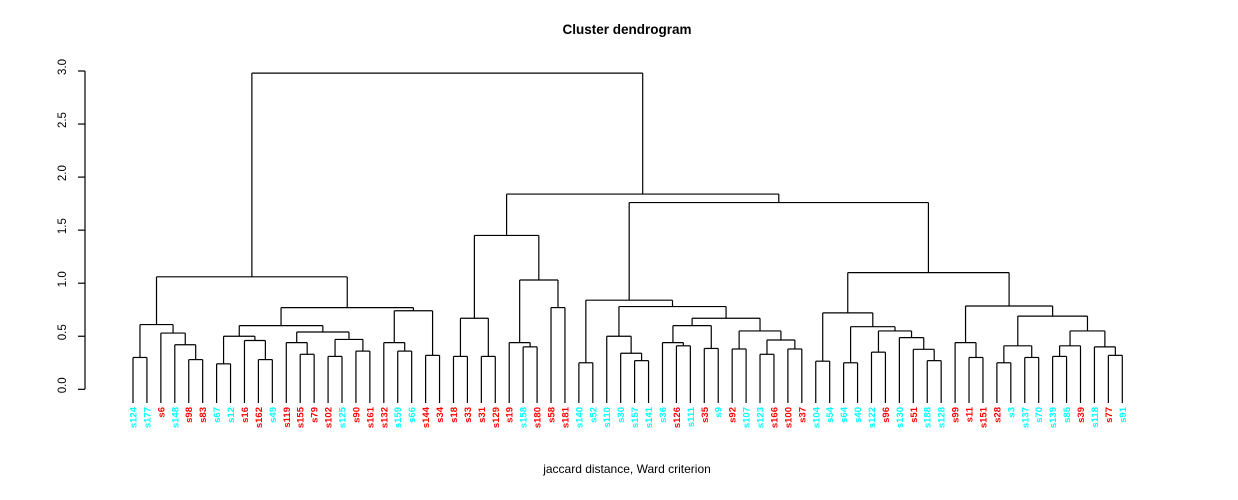 The width and height of the screenshot is (1238, 500). I want to click on leaf-label: s37, so click(802, 415).